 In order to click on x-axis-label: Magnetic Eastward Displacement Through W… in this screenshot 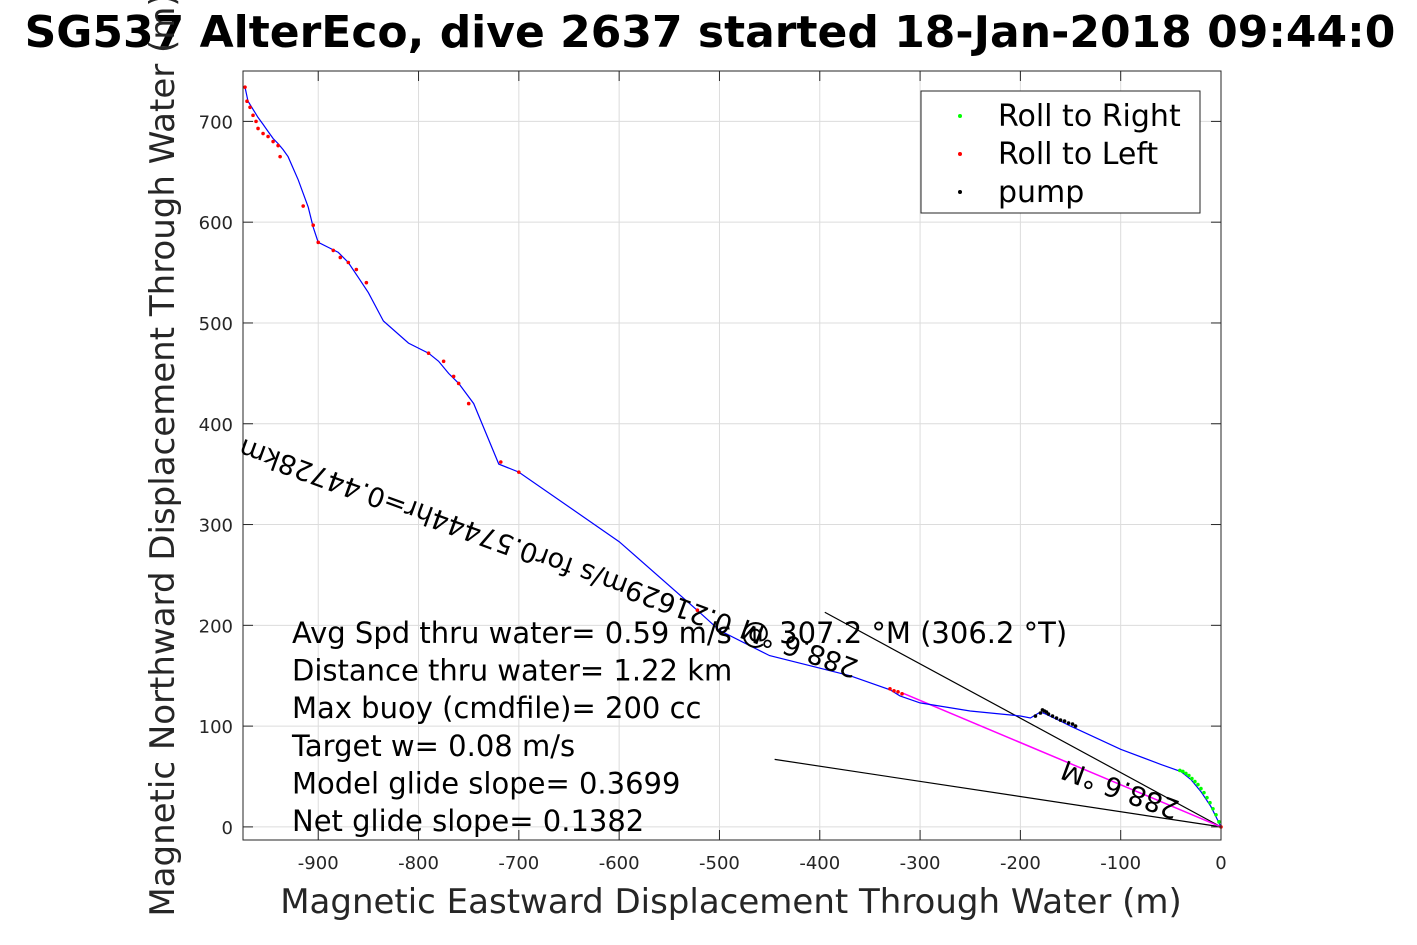, I will do `click(731, 902)`.